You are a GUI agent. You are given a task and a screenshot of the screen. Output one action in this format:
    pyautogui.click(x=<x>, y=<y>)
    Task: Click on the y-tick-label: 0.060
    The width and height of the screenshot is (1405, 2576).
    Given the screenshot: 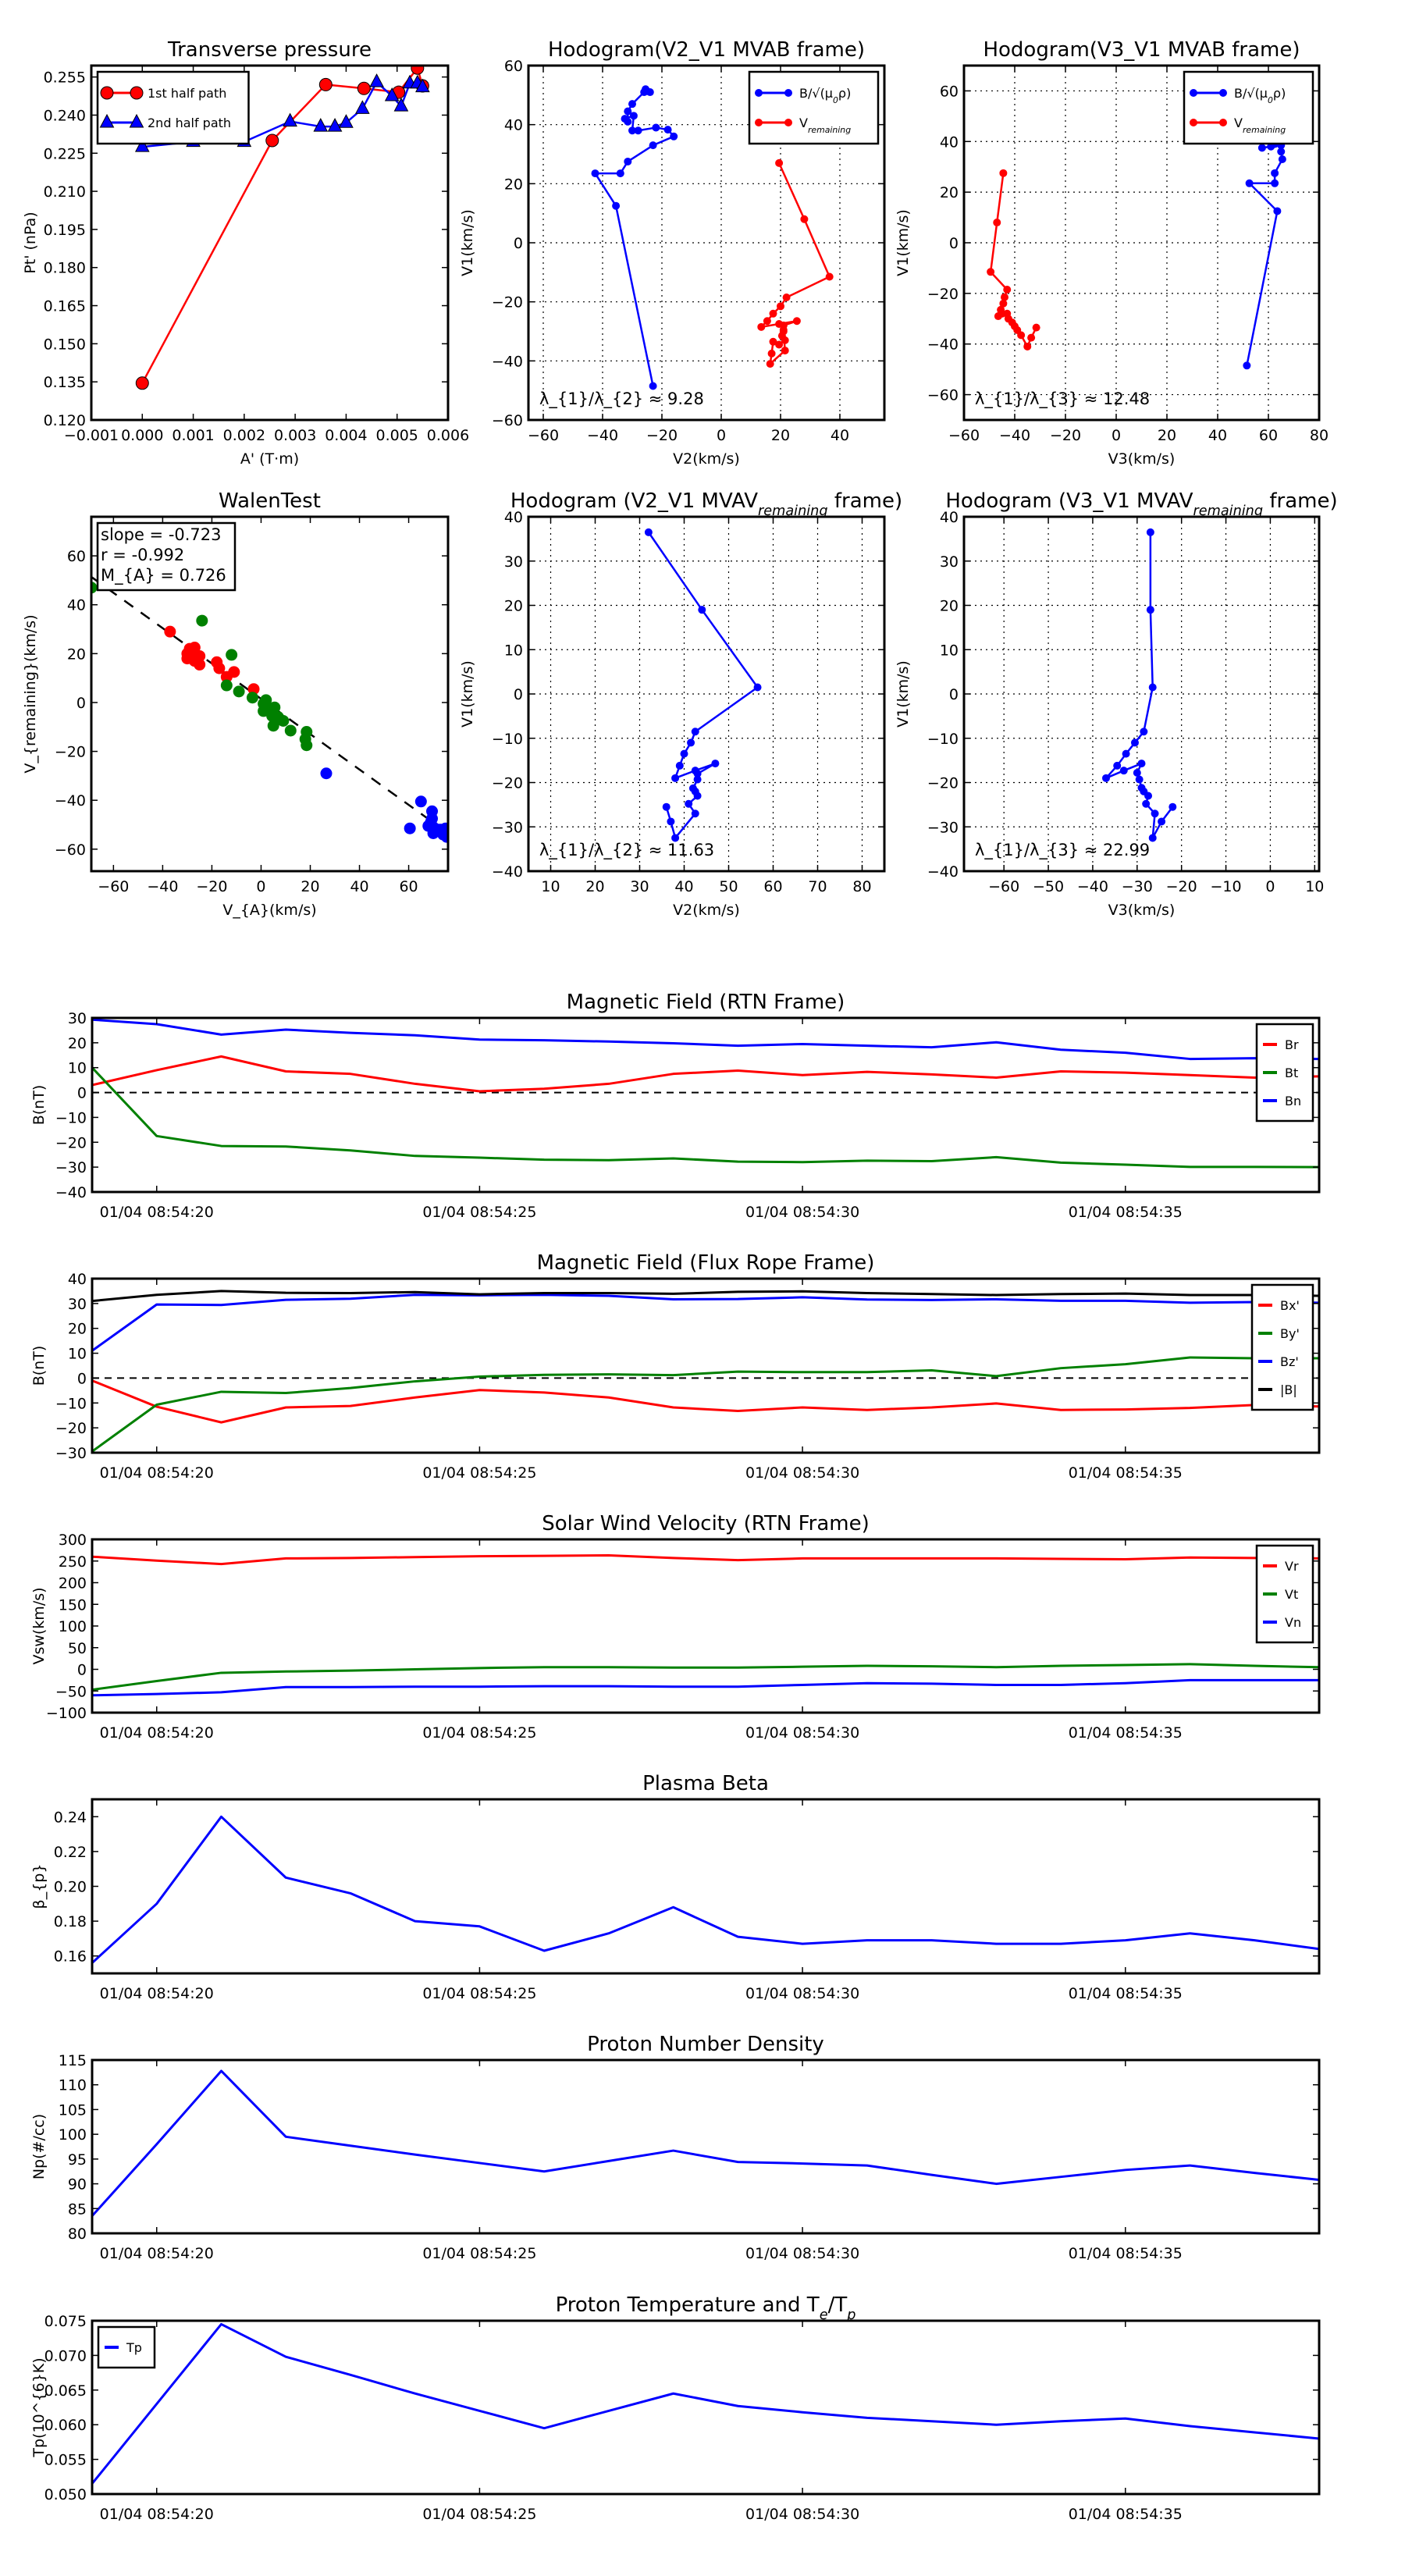 What is the action you would take?
    pyautogui.click(x=65, y=2425)
    